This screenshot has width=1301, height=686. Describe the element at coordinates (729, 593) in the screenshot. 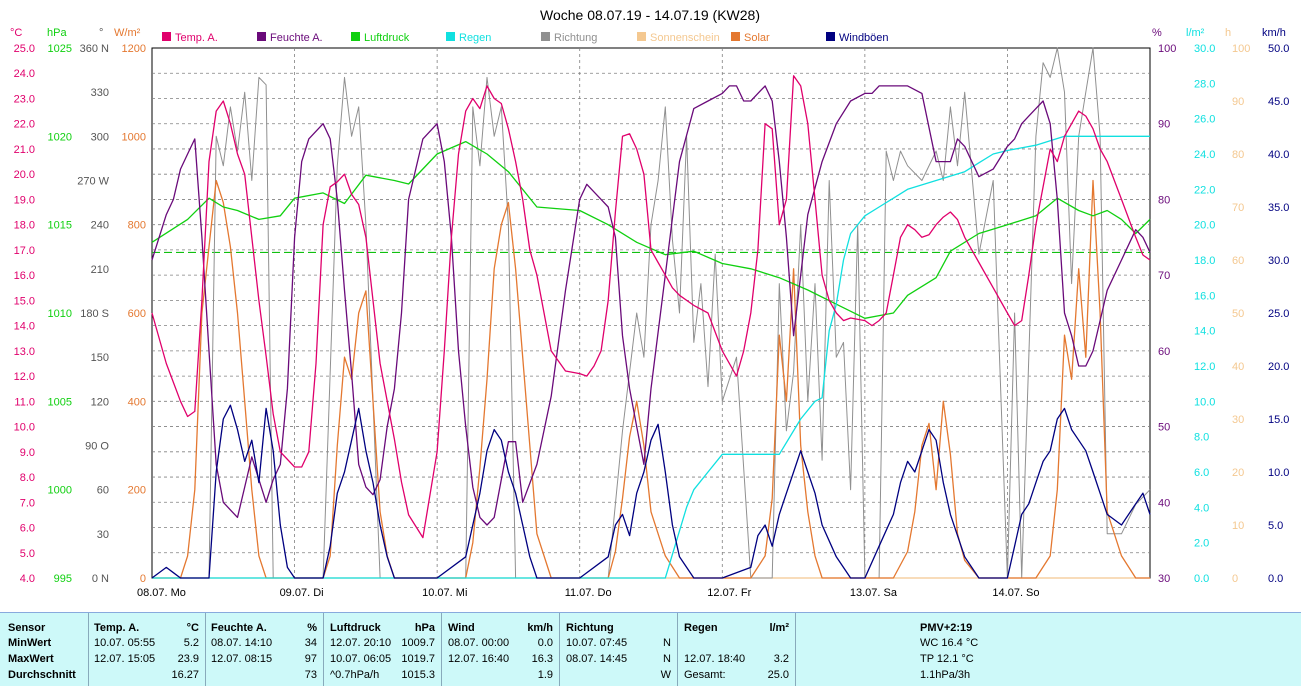

I see `x-axis-label: 12.07. Fr` at that location.